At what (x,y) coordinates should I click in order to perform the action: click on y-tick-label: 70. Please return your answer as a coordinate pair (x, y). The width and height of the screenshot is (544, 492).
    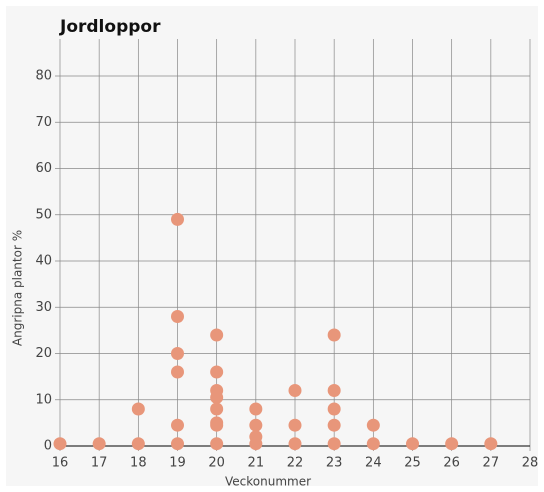
    Looking at the image, I should click on (43, 122).